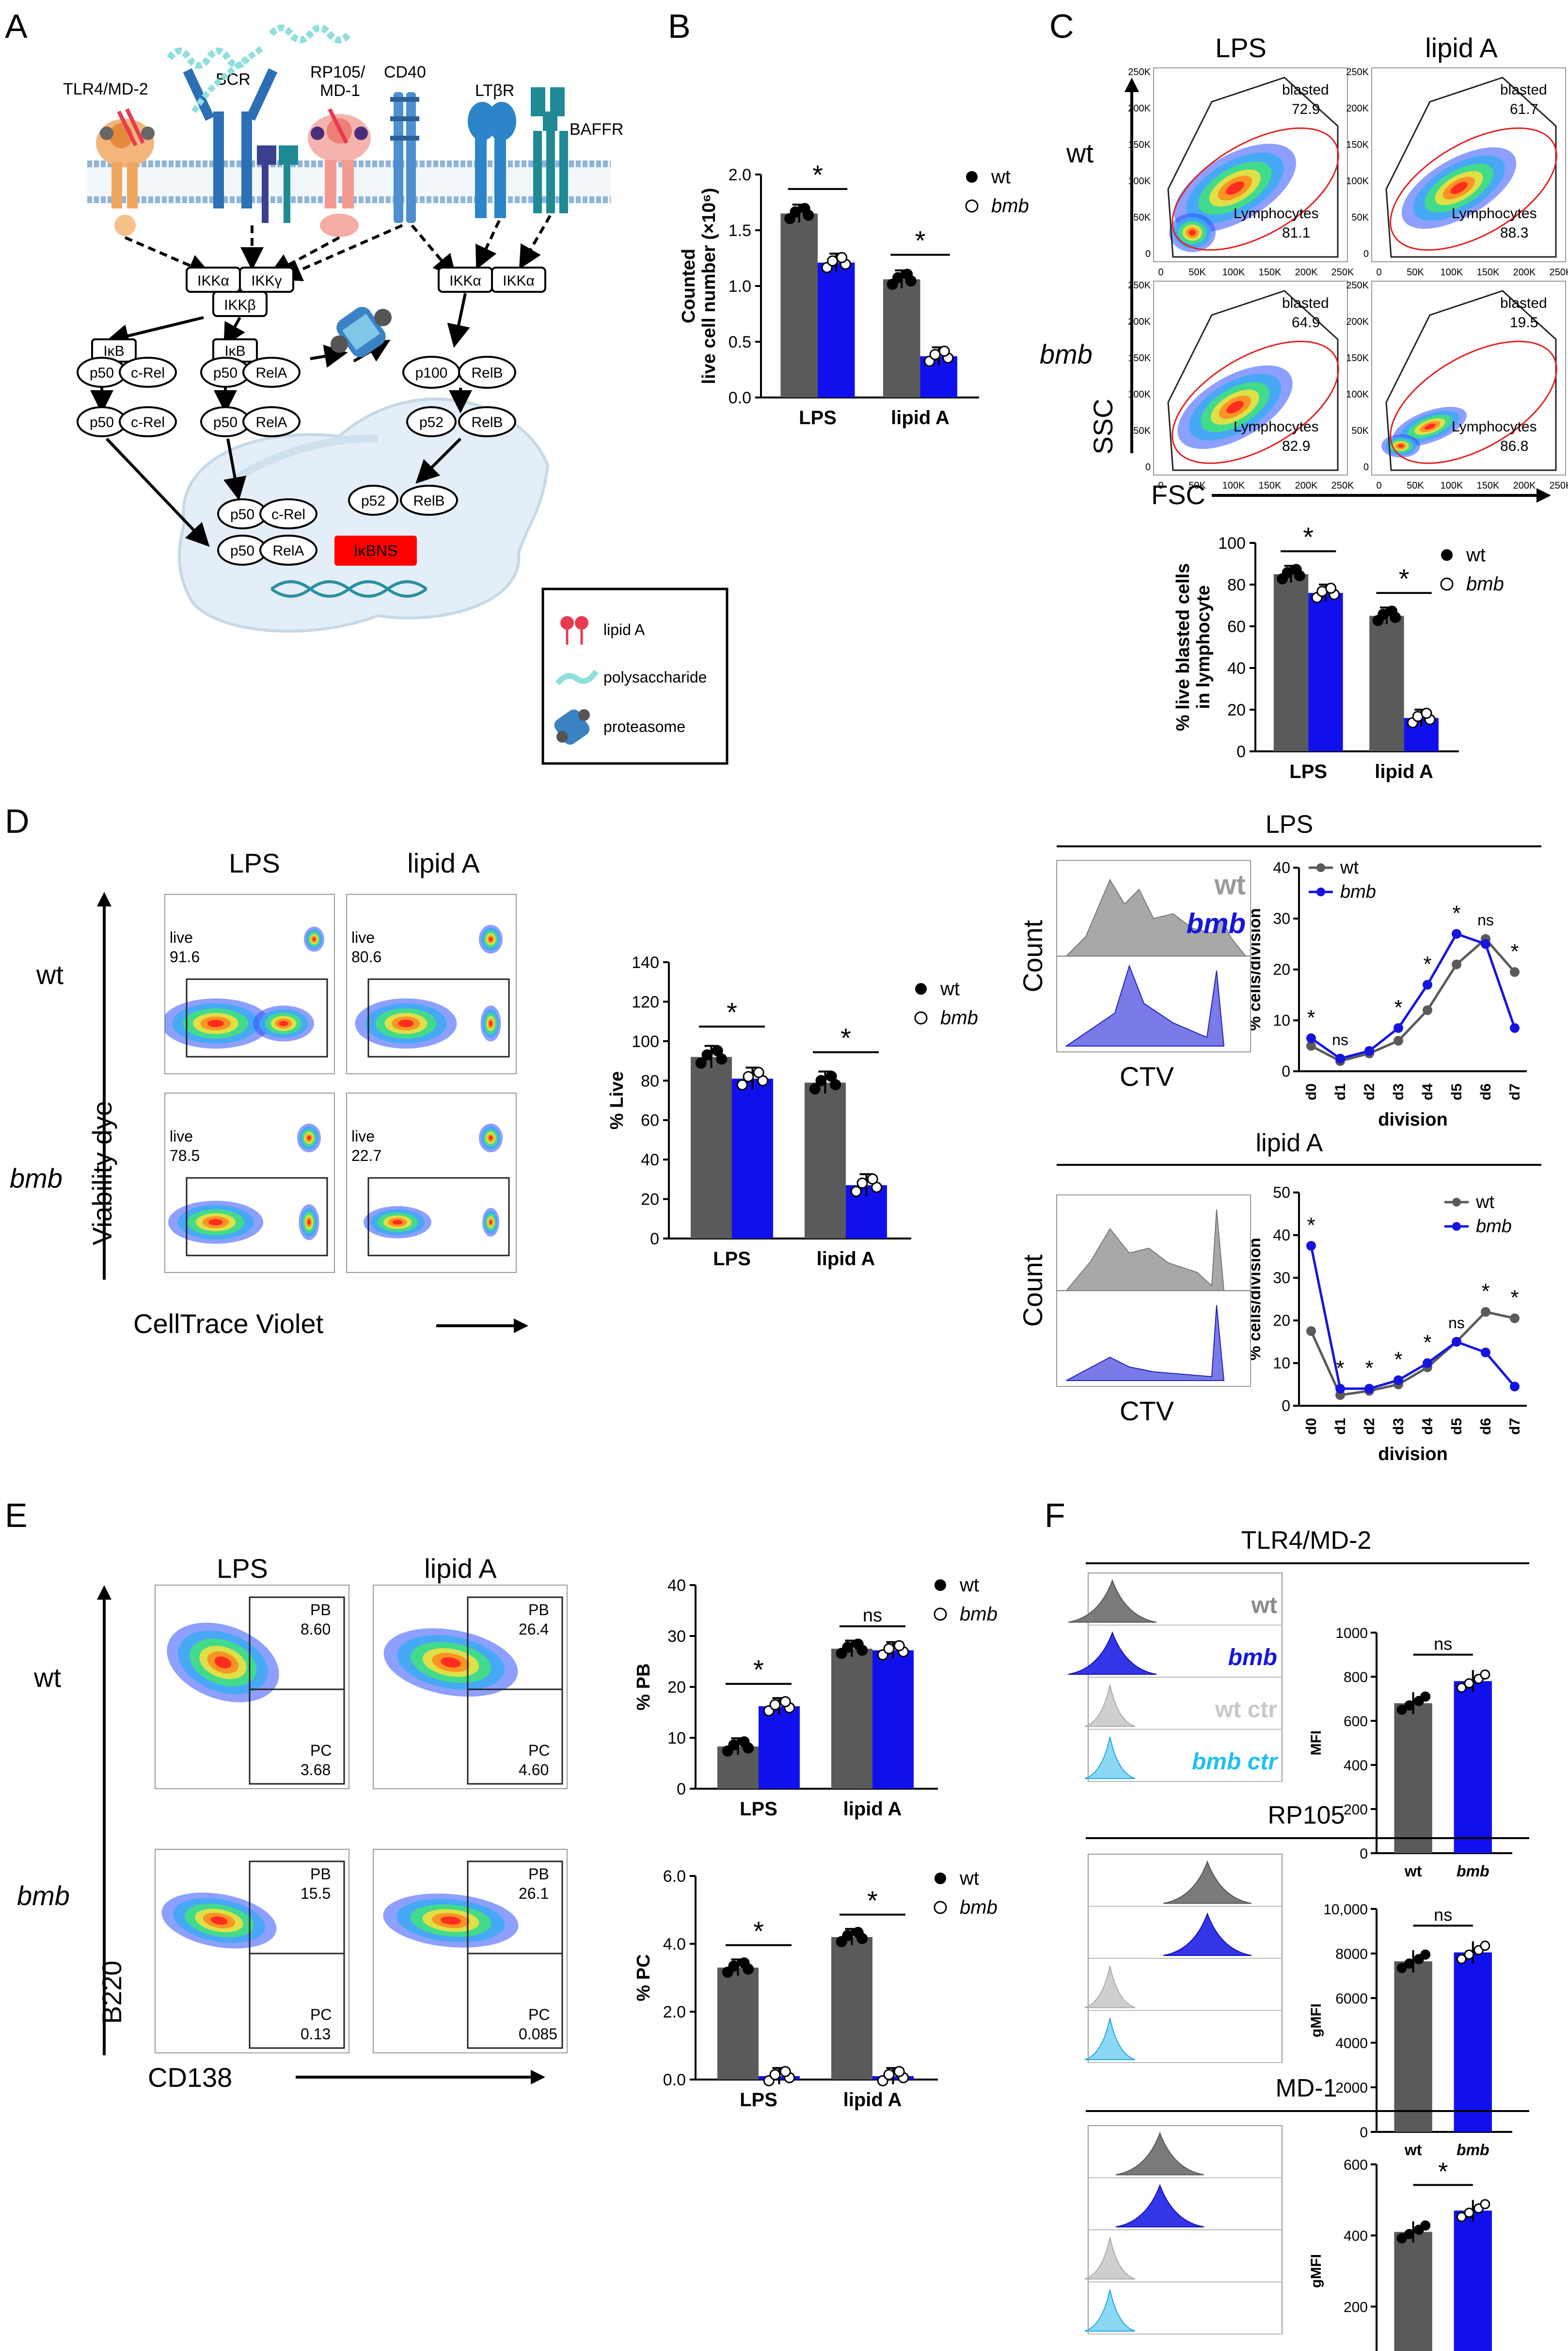  Describe the element at coordinates (1296, 446) in the screenshot. I see `gate-value-lymphocytes: 82.9` at that location.